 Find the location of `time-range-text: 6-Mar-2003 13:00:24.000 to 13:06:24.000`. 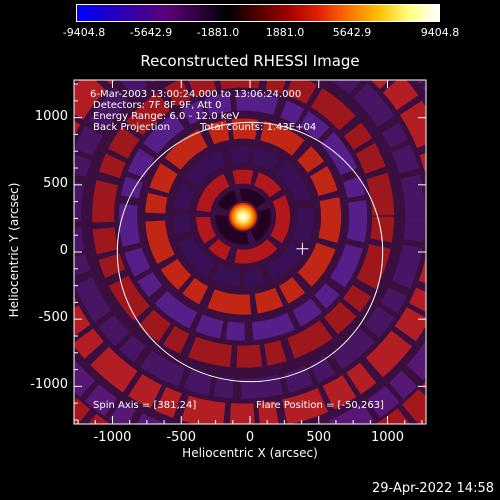

time-range-text: 6-Mar-2003 13:00:24.000 to 13:06:24.000 is located at coordinates (196, 94).